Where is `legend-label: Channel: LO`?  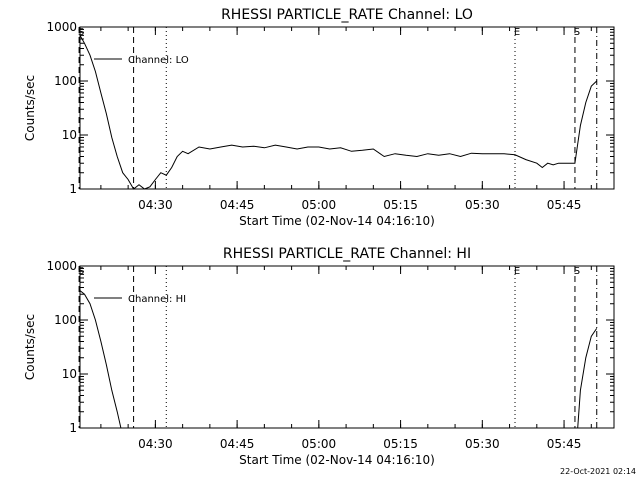 legend-label: Channel: LO is located at coordinates (158, 60).